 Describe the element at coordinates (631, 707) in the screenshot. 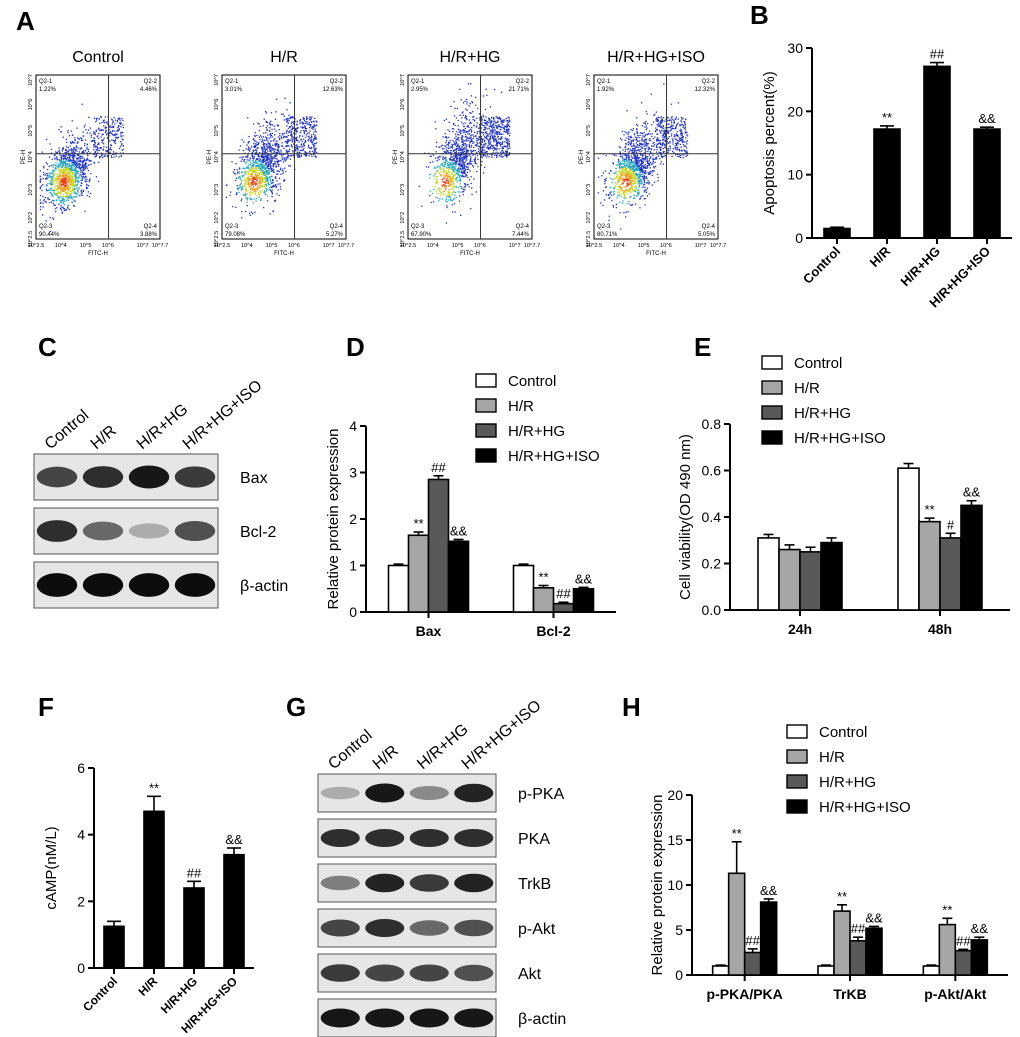

I see `panel-letter-h: H` at that location.